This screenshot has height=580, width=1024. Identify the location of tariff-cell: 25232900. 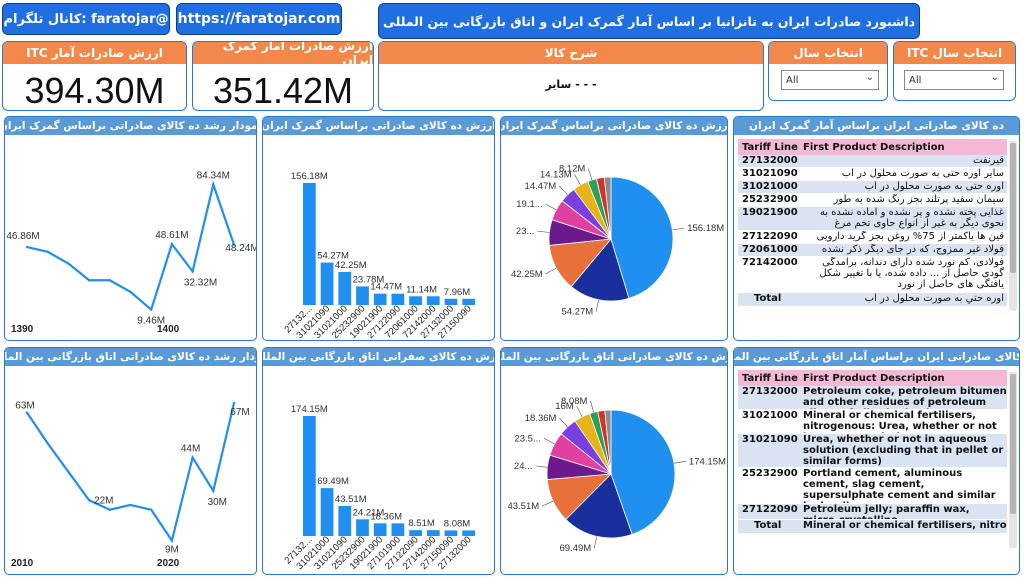
(770, 473).